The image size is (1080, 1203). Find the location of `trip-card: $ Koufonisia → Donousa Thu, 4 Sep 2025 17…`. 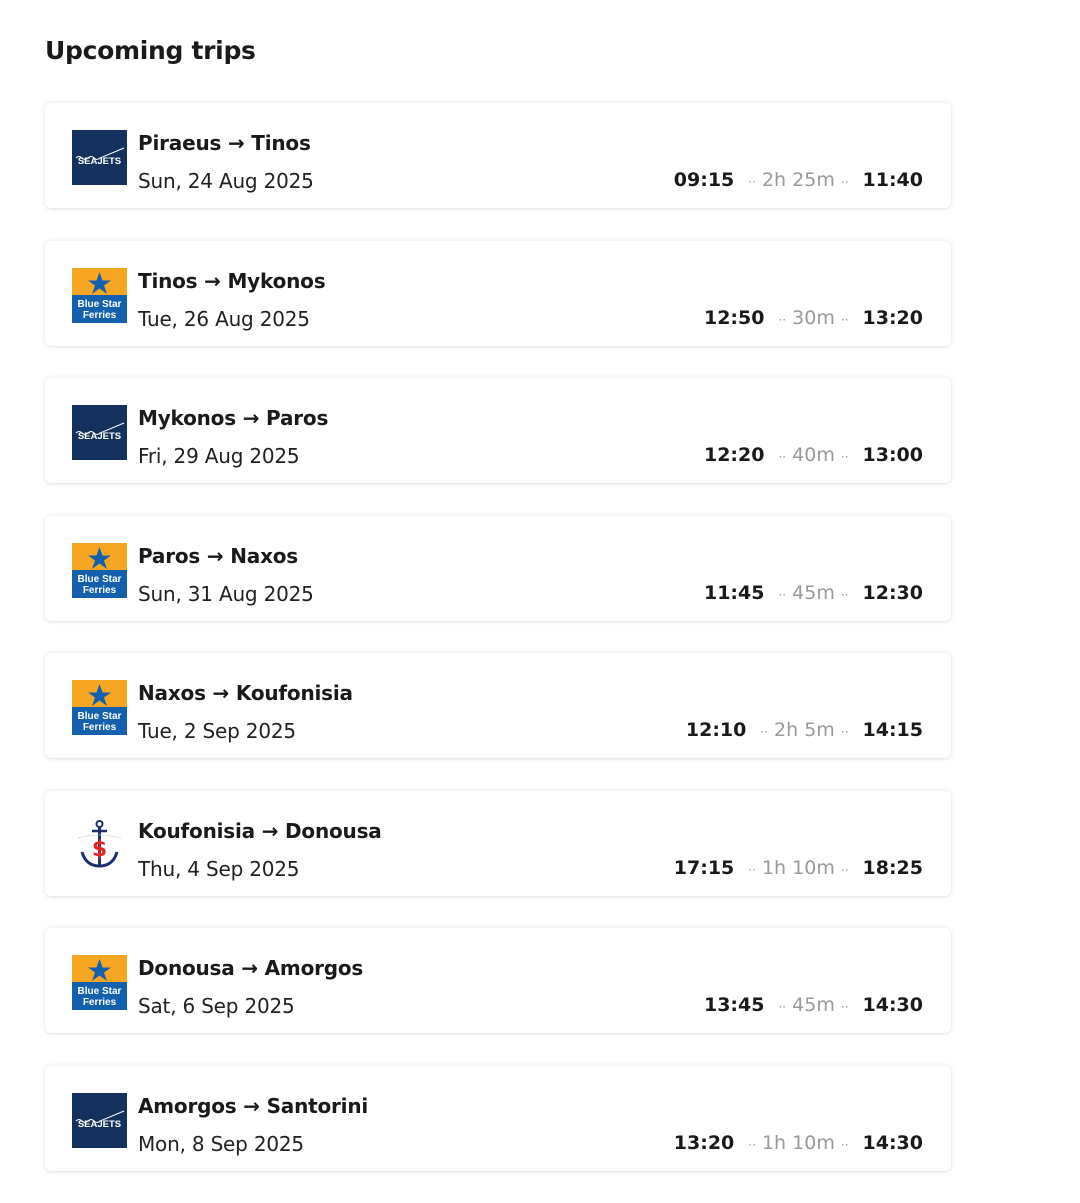

trip-card: $ Koufonisia → Donousa Thu, 4 Sep 2025 17… is located at coordinates (498, 843).